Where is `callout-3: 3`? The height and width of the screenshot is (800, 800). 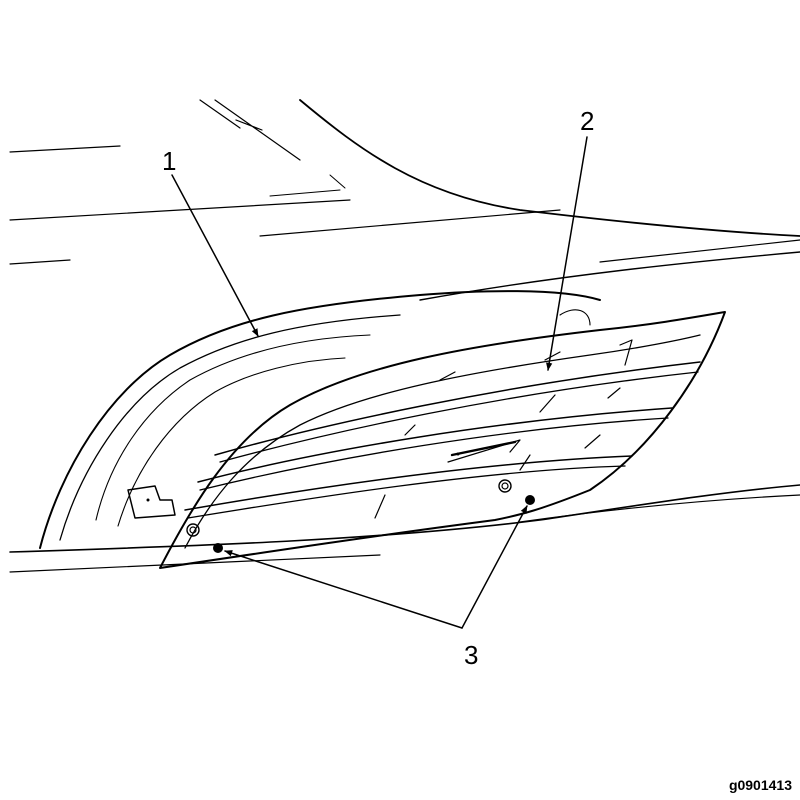
callout-3: 3 is located at coordinates (471, 655).